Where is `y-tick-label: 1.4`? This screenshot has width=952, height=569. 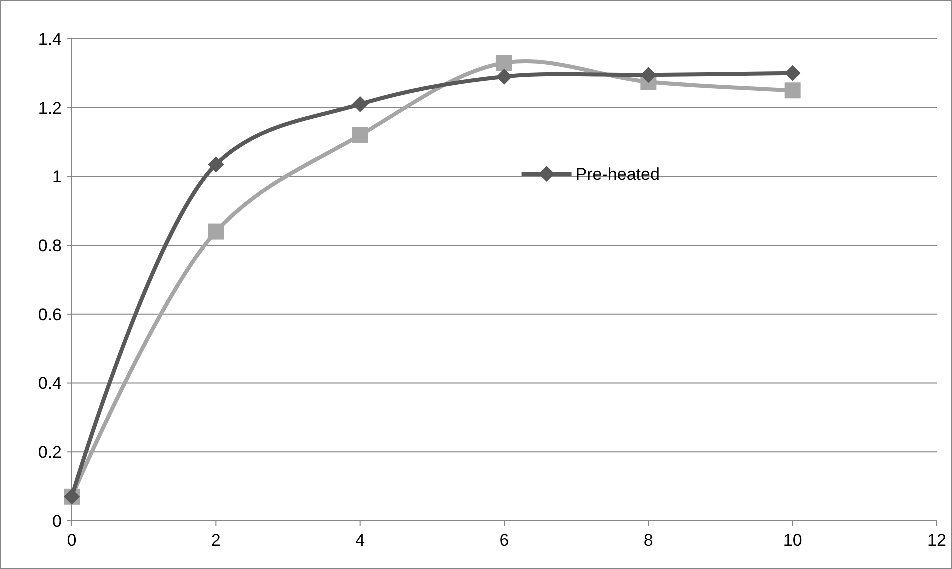 y-tick-label: 1.4 is located at coordinates (50, 39).